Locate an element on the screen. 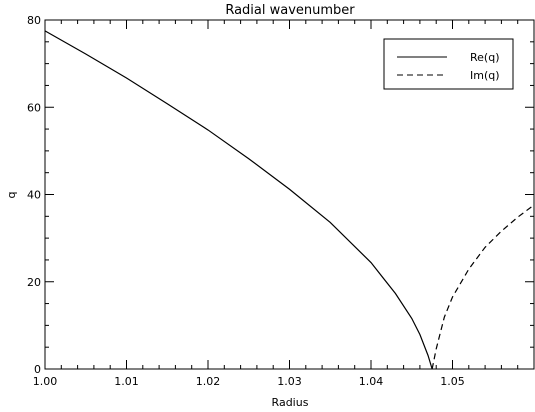 This screenshot has height=412, width=535. y-axis-label: q is located at coordinates (11, 195).